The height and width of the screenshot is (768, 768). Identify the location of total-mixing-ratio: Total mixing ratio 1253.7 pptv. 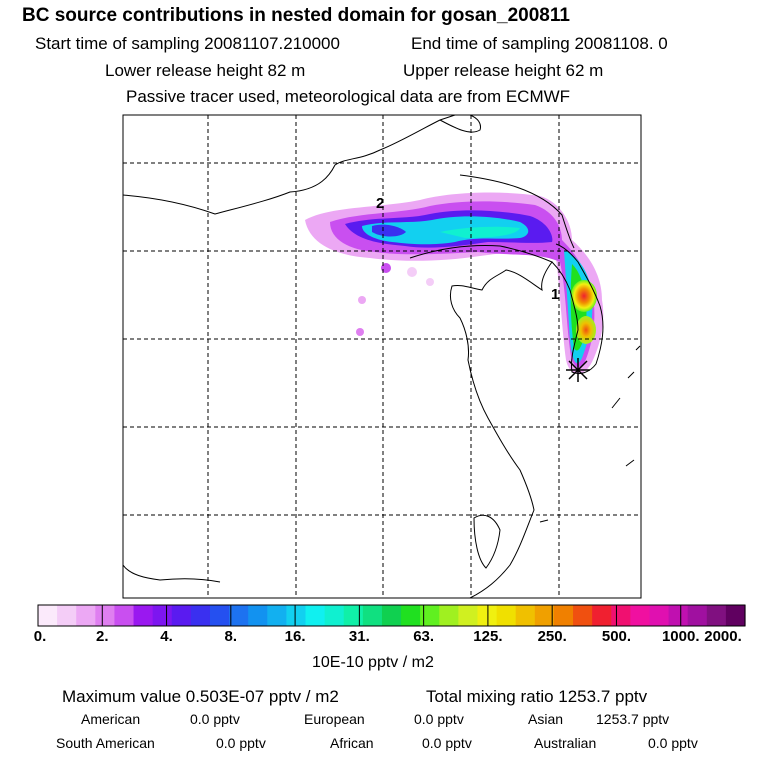
(537, 696).